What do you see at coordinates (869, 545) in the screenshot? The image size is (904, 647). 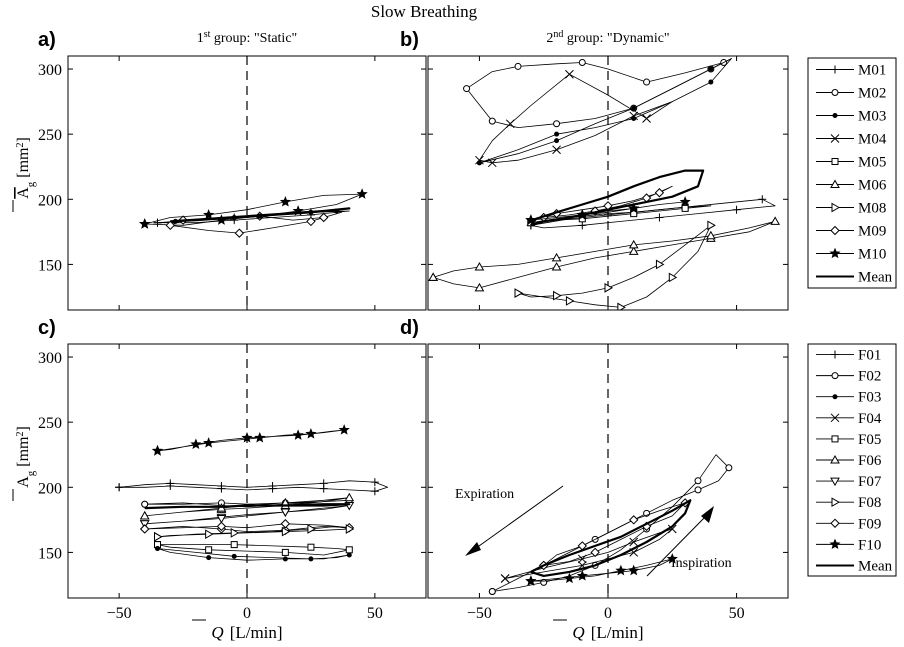 I see `legend-label: F10` at bounding box center [869, 545].